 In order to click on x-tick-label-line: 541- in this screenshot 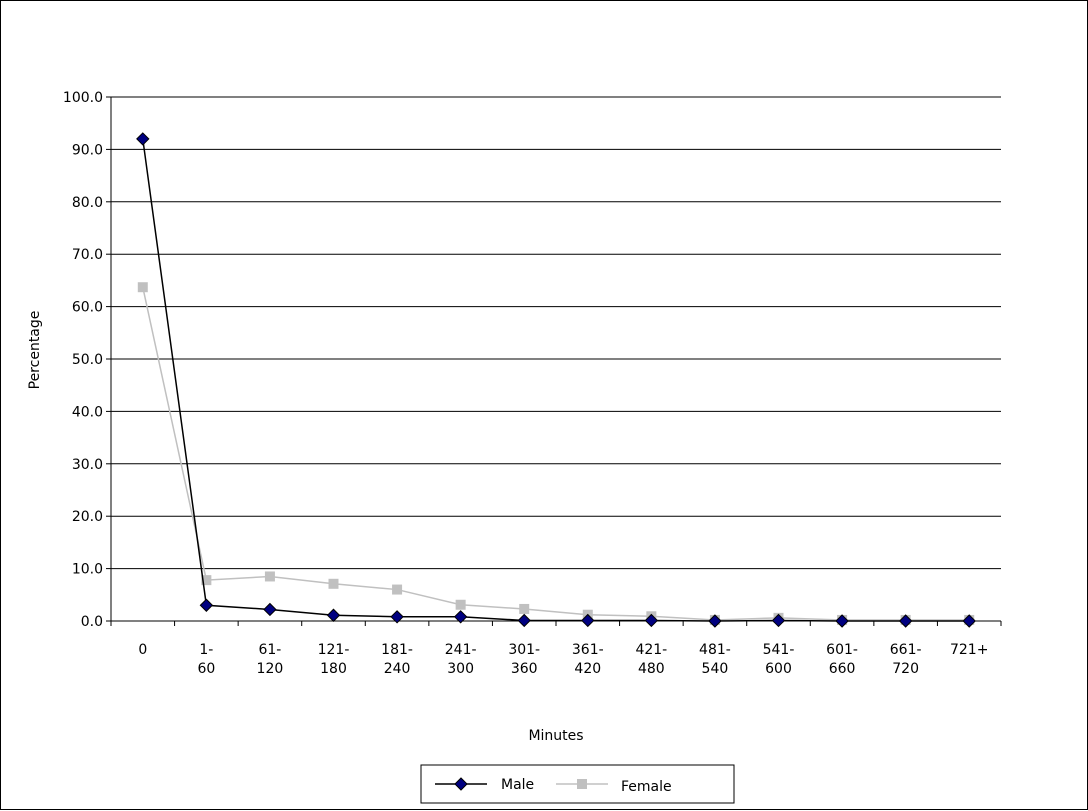, I will do `click(779, 650)`.